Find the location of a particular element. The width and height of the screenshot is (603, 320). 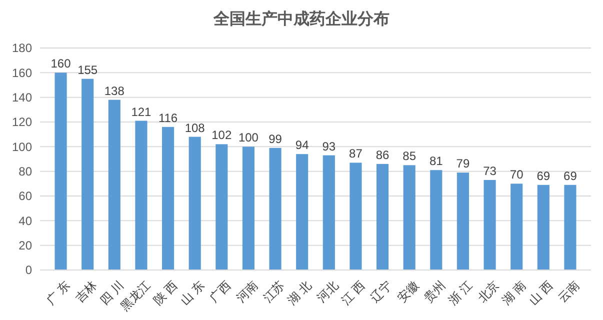

data-label: 70 is located at coordinates (517, 175).